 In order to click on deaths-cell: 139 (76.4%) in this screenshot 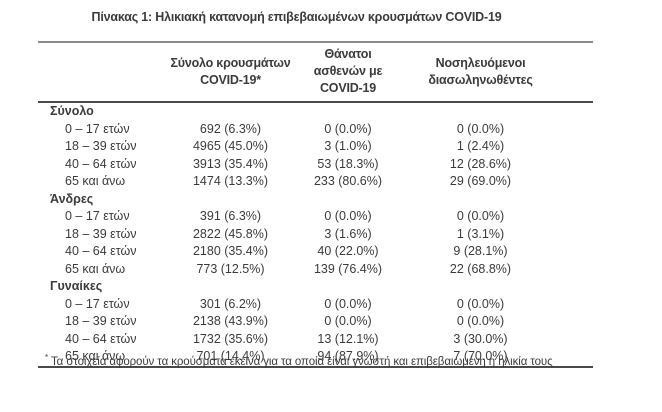, I will do `click(348, 268)`.